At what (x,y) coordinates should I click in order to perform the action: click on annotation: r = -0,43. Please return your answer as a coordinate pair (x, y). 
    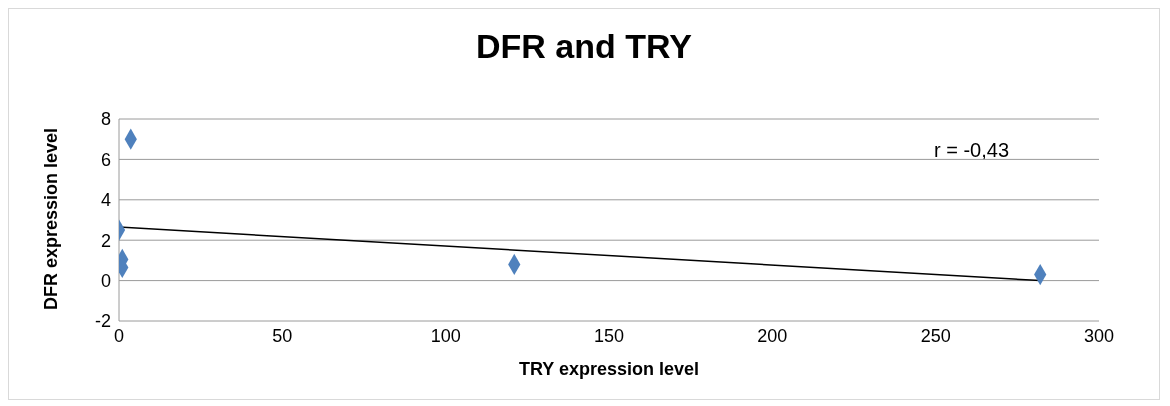
    Looking at the image, I should click on (972, 150).